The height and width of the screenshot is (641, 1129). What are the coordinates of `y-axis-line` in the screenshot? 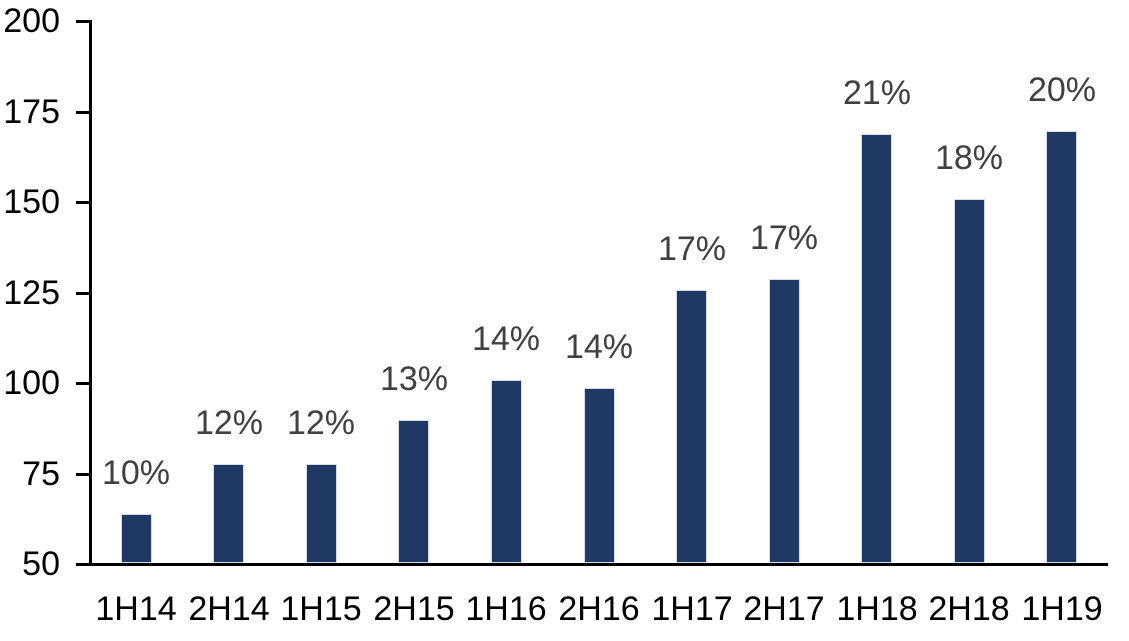 It's located at (90, 293).